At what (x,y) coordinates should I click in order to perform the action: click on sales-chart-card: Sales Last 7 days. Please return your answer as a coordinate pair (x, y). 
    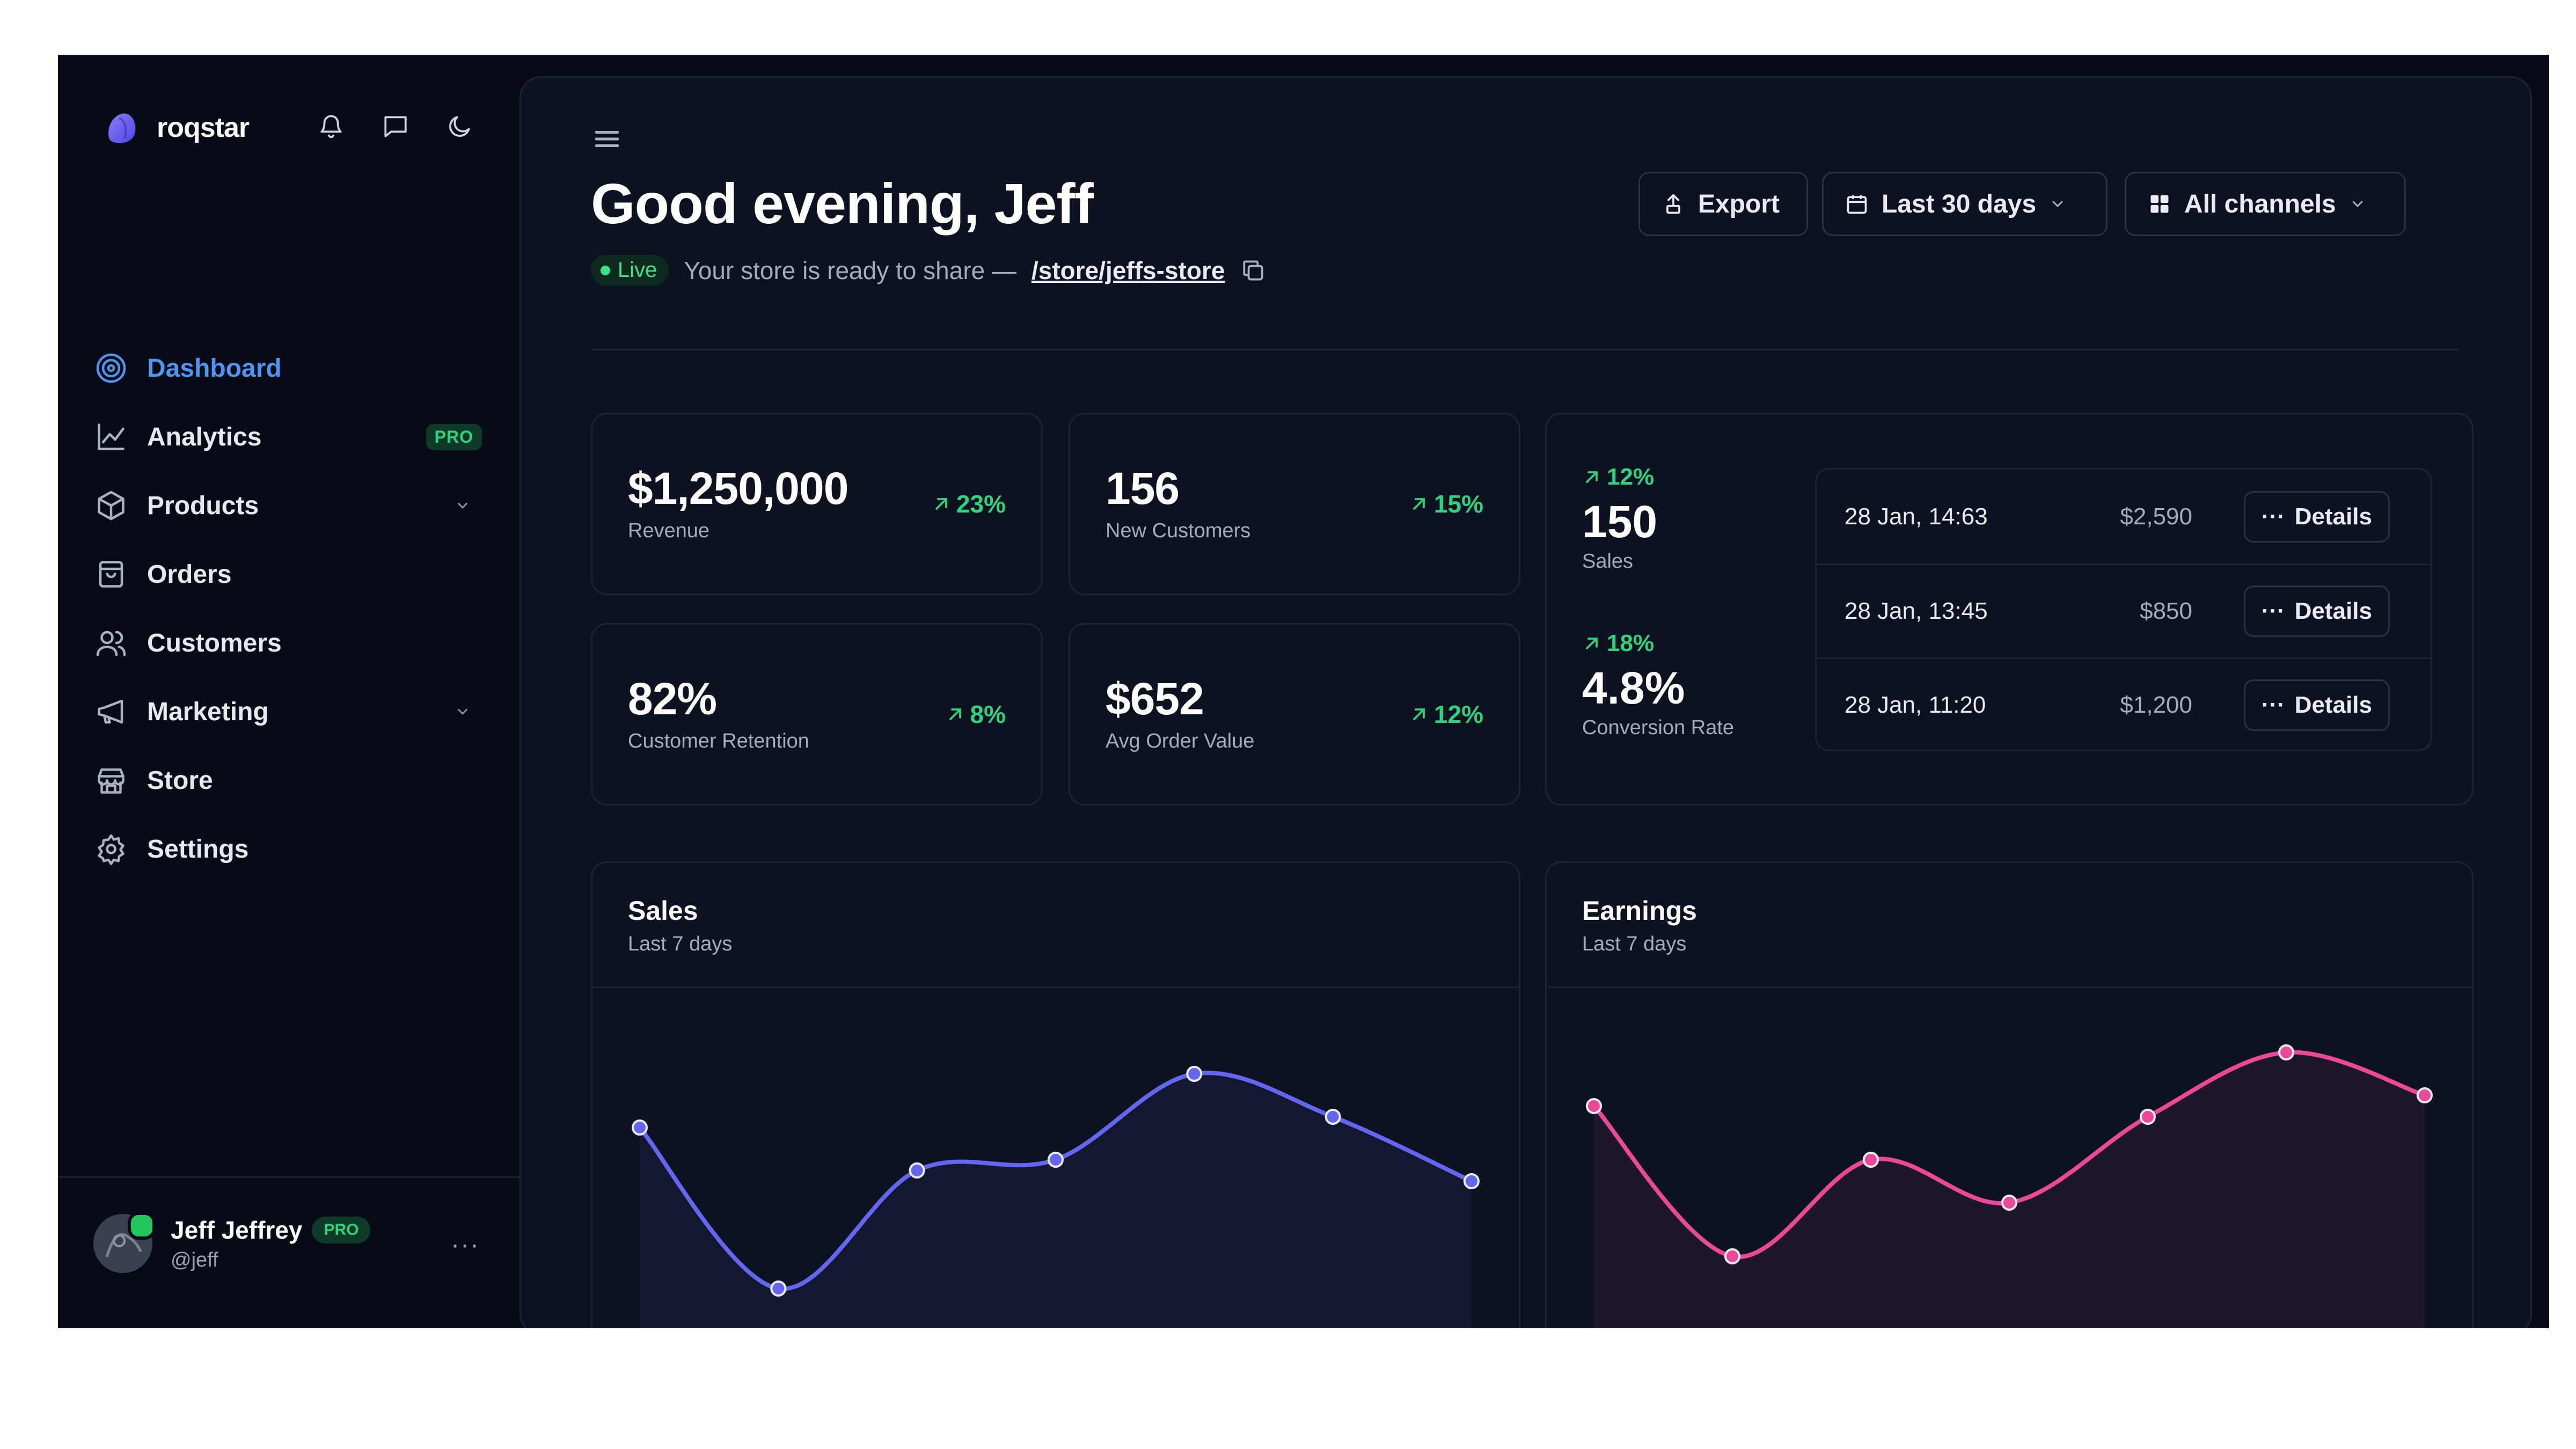
    Looking at the image, I should click on (1055, 1094).